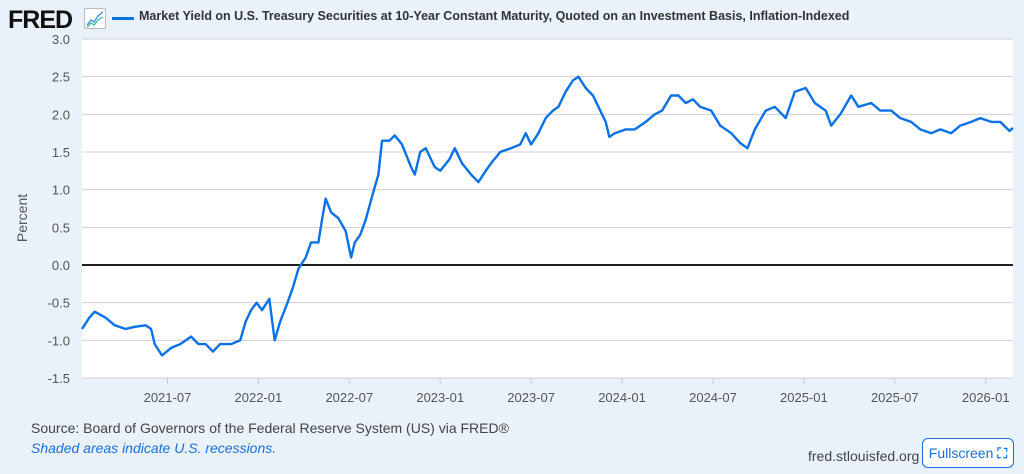 This screenshot has width=1024, height=474. Describe the element at coordinates (22, 218) in the screenshot. I see `y-axis-label: Percent` at that location.